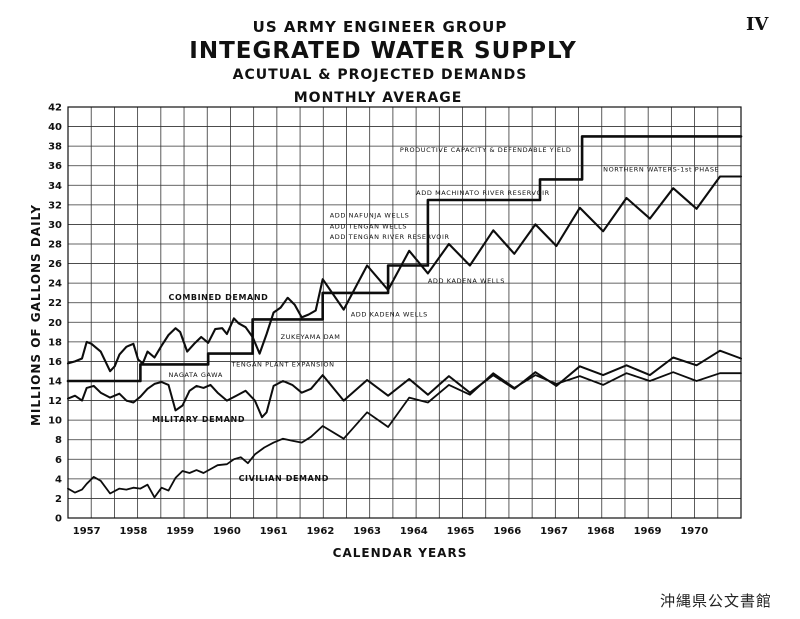  What do you see at coordinates (311, 337) in the screenshot?
I see `annotation-label: ZUKEYAMA DAM` at bounding box center [311, 337].